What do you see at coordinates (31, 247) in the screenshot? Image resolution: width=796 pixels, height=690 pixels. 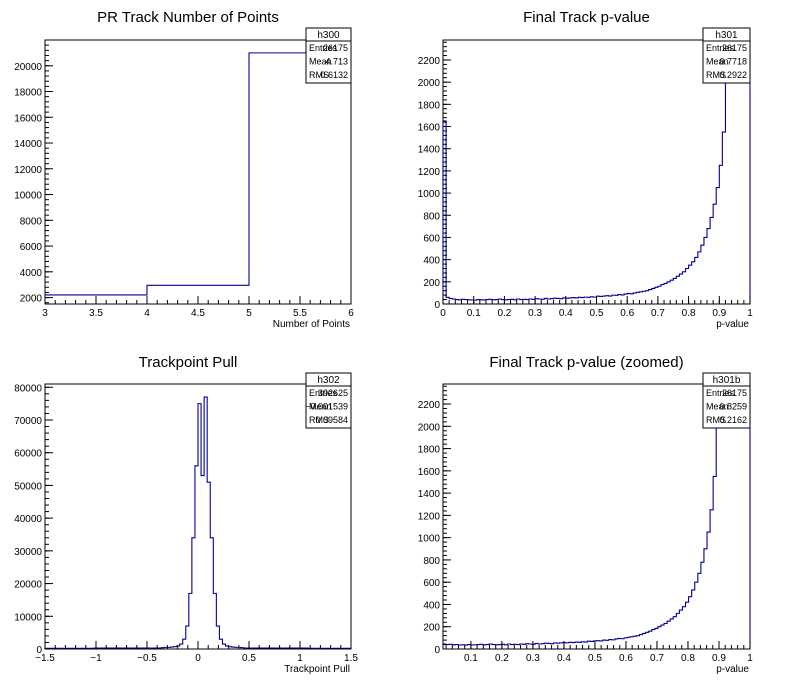 I see `y-tick-label: 6000` at bounding box center [31, 247].